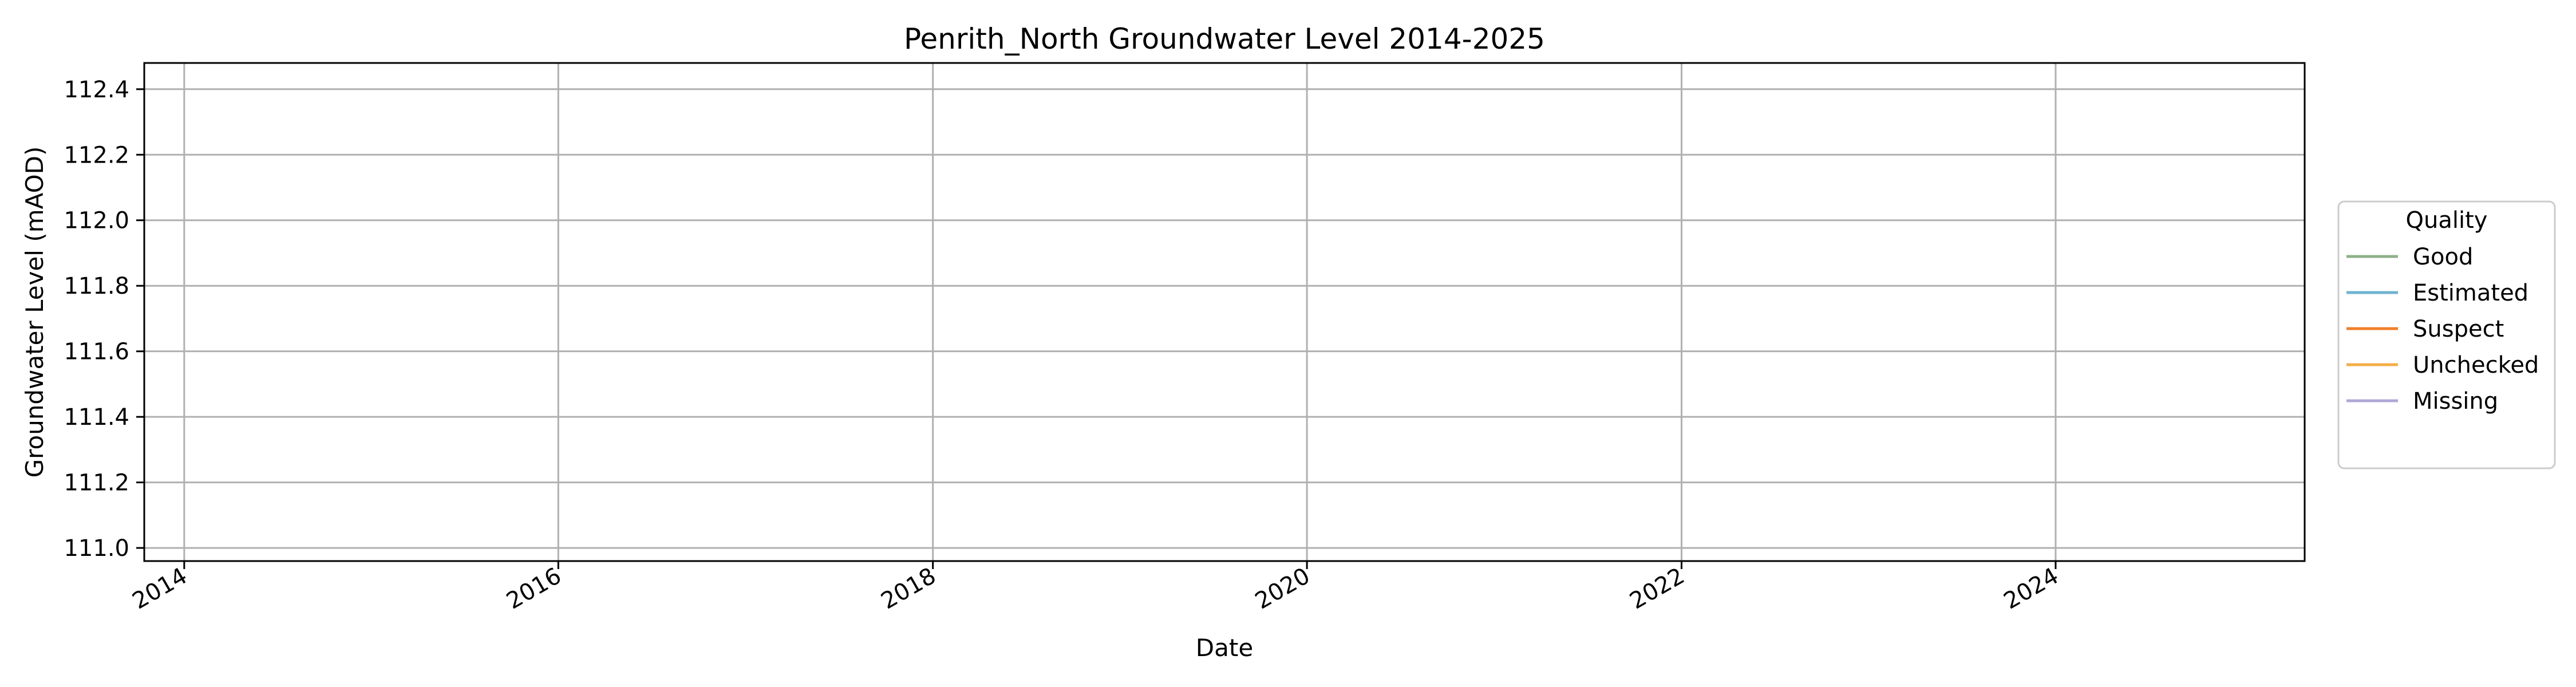 This screenshot has height=687, width=2576. Describe the element at coordinates (534, 589) in the screenshot. I see `x-tick-label: 2016` at that location.